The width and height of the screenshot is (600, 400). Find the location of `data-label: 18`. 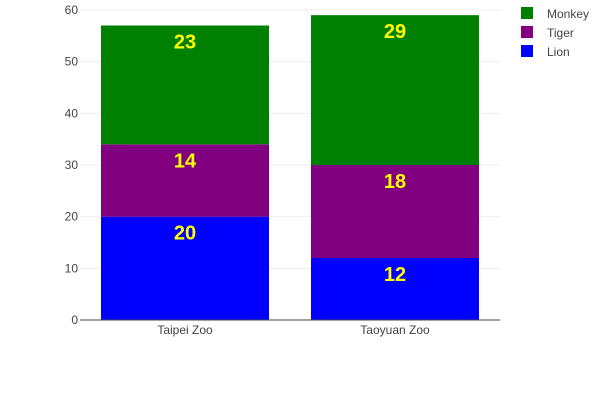

data-label: 18 is located at coordinates (395, 182).